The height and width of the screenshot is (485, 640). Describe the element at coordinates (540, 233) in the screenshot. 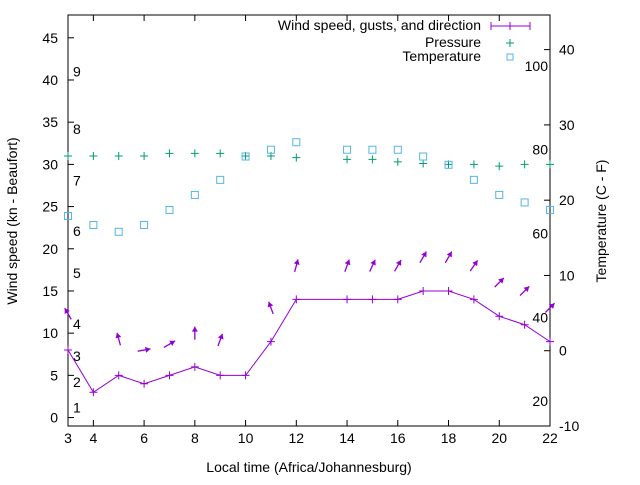

I see `fahrenheit-label: 60` at that location.